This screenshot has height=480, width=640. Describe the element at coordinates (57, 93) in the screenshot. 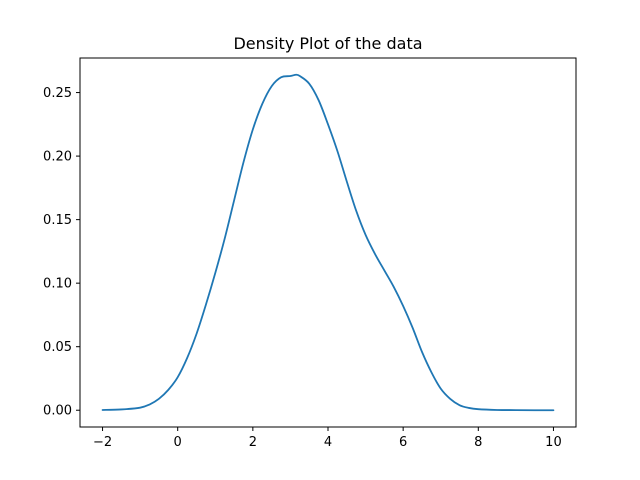

I see `y-tick-label: 0.25` at that location.